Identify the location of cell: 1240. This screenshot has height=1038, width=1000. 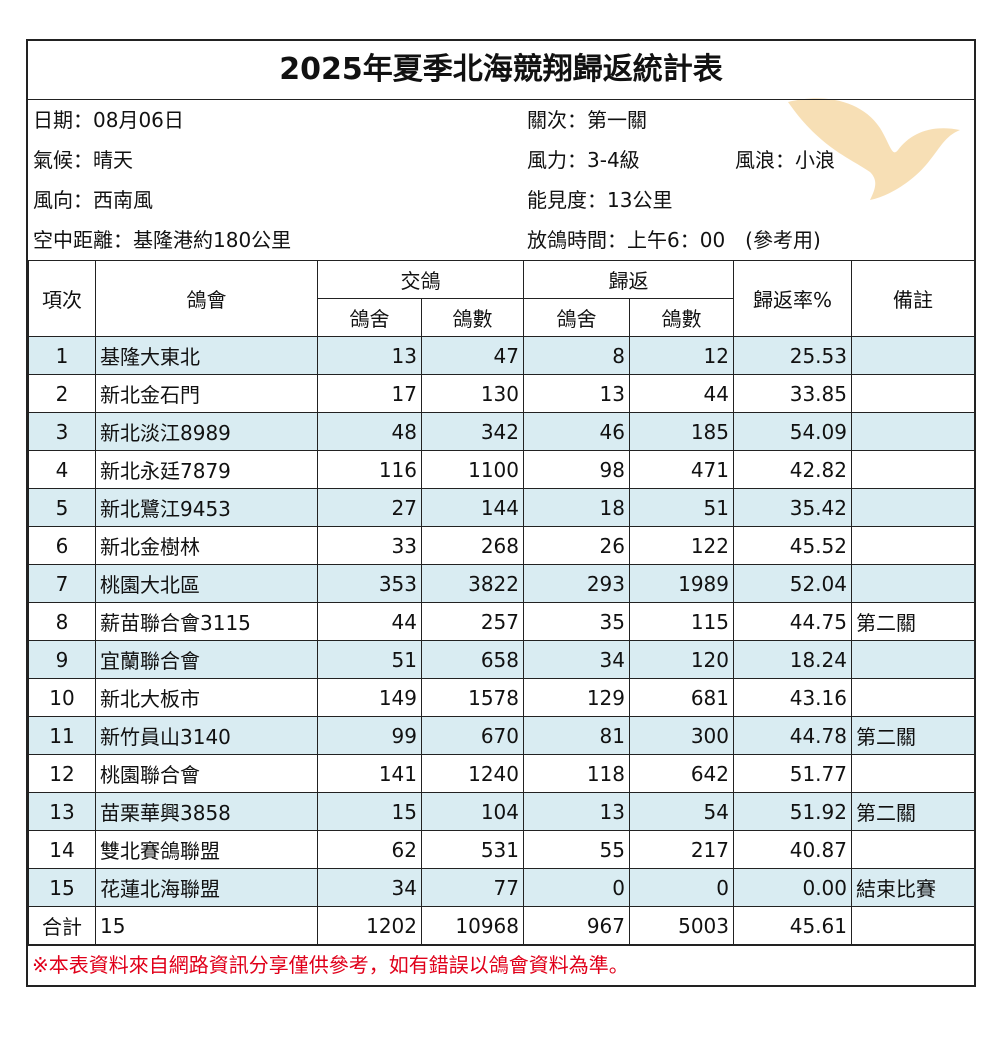
(472, 773).